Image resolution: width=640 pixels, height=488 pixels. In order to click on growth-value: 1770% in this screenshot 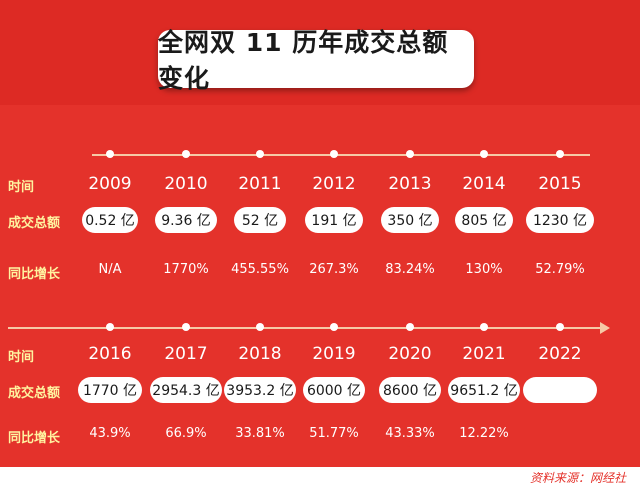, I will do `click(186, 269)`.